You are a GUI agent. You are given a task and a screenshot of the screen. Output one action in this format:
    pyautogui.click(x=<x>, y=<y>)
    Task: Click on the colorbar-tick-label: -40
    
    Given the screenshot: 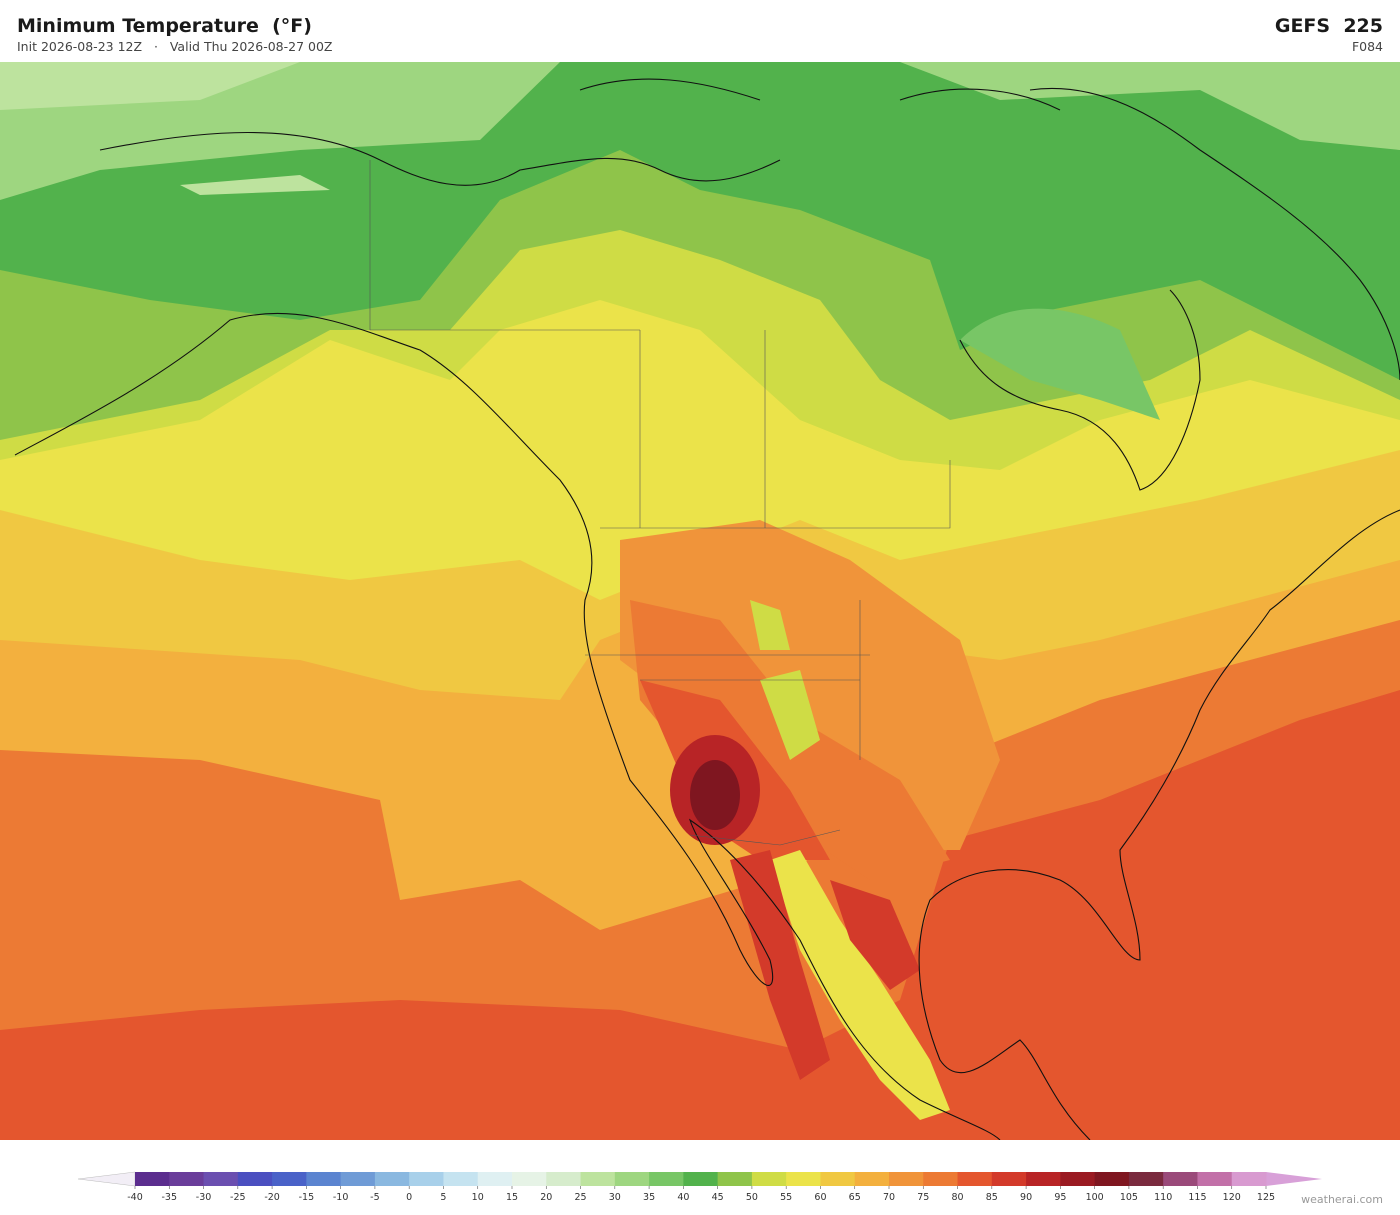 What is the action you would take?
    pyautogui.click(x=135, y=1197)
    